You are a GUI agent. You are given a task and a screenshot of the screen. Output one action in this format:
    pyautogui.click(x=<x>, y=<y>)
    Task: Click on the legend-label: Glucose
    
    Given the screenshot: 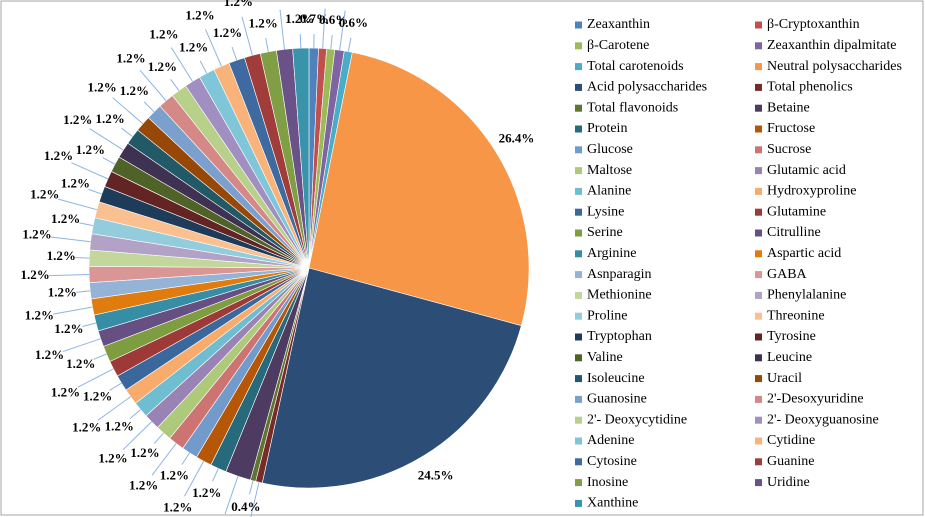 What is the action you would take?
    pyautogui.click(x=610, y=149)
    